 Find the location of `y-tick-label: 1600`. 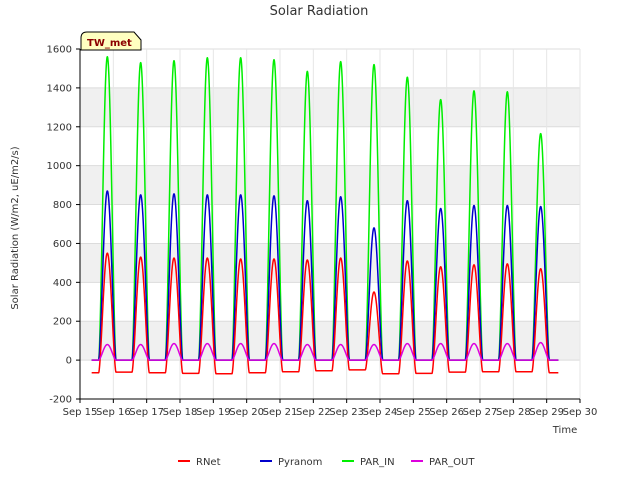

y-tick-label: 1600 is located at coordinates (59, 50).